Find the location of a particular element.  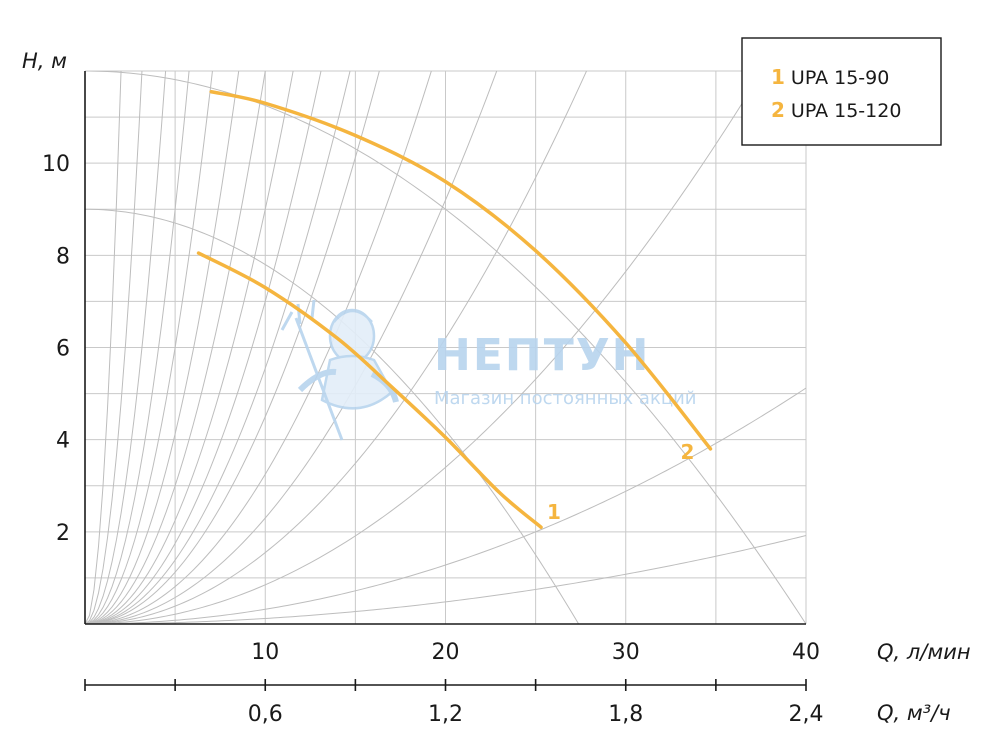

x2-tick-label: 1,2 is located at coordinates (445, 714).